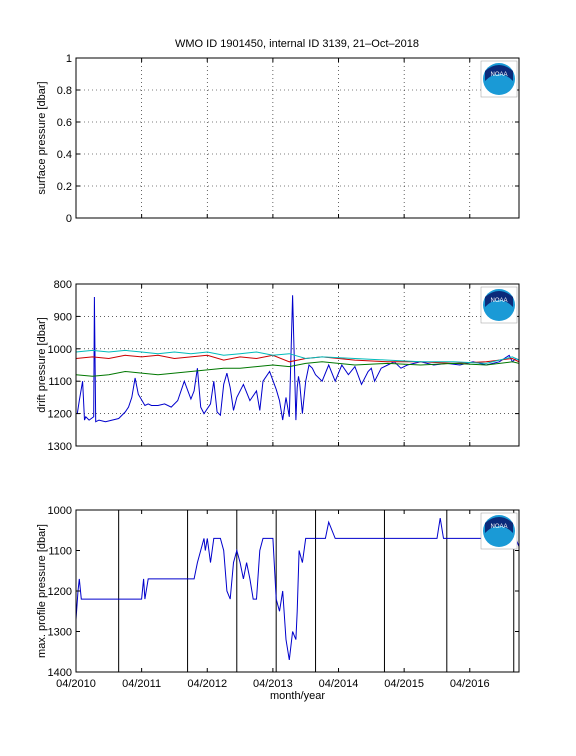 The height and width of the screenshot is (756, 576). What do you see at coordinates (60, 673) in the screenshot?
I see `y-tick-label: 1400` at bounding box center [60, 673].